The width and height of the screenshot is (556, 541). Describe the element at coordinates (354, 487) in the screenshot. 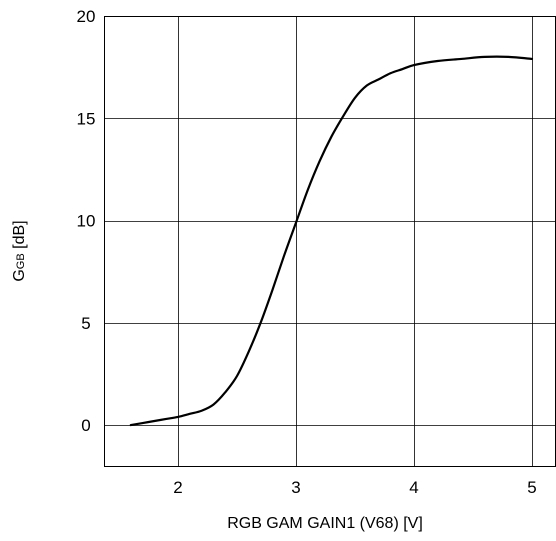

I see `x-tick-labels: 2 3 4 5` at that location.